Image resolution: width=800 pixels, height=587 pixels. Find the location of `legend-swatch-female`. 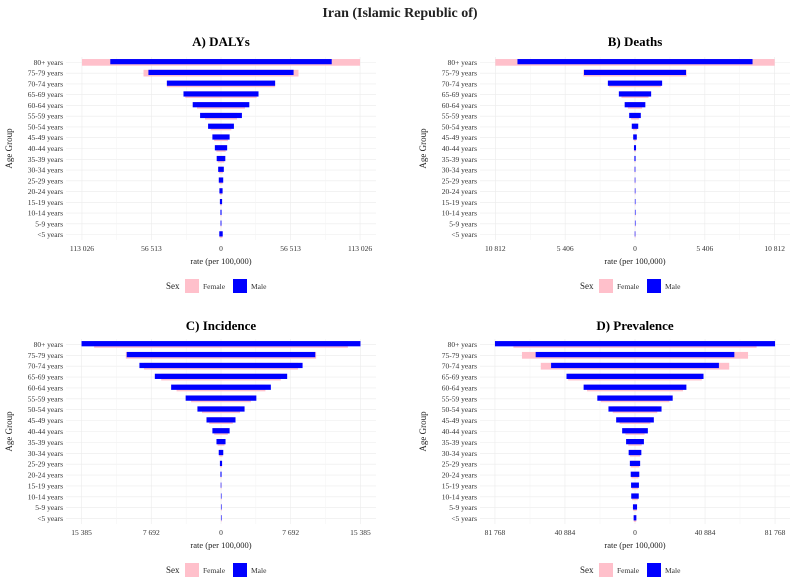

legend-swatch-female is located at coordinates (192, 570).